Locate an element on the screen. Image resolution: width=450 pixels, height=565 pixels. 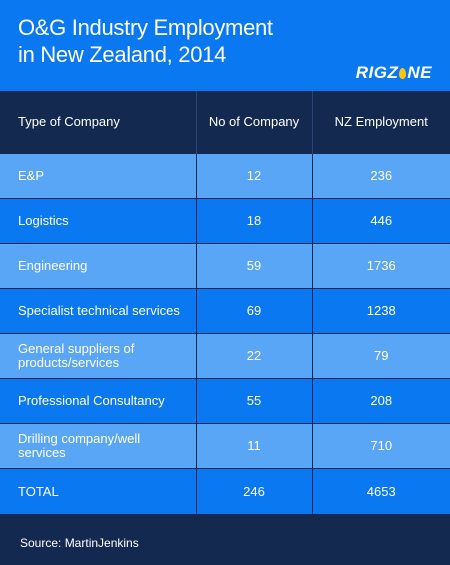
footer: Source: MartinJenkins is located at coordinates (225, 539).